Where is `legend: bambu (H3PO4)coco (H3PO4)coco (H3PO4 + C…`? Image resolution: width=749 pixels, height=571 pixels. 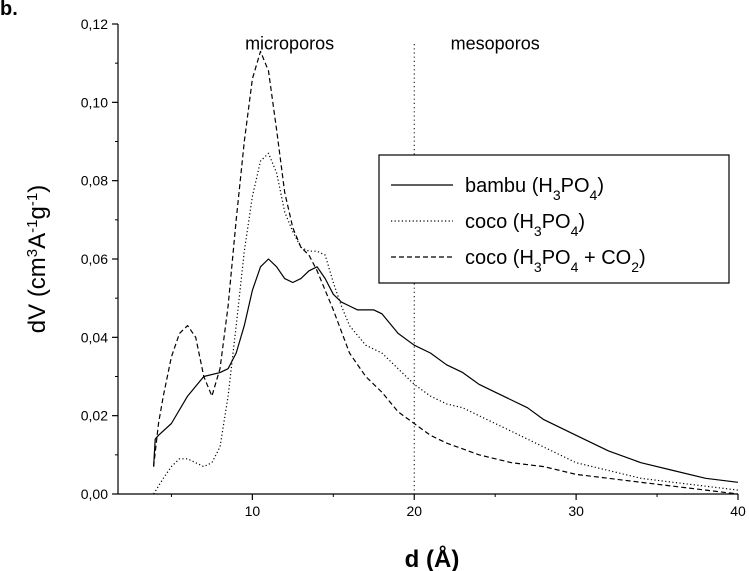 legend: bambu (H3PO4)coco (H3PO4)coco (H3PO4 + C… is located at coordinates (554, 219).